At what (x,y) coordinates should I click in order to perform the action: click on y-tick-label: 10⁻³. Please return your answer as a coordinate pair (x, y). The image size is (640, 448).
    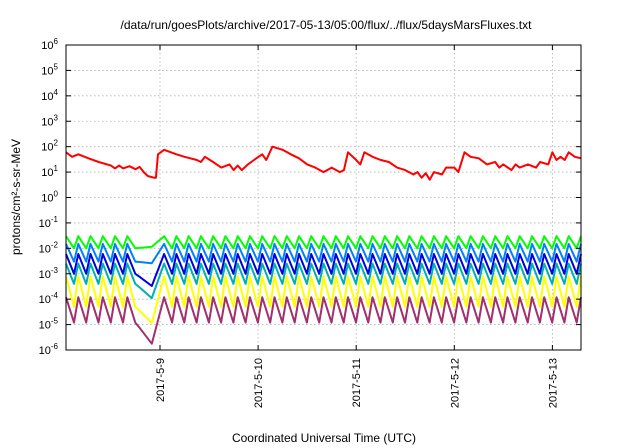
    Looking at the image, I should click on (49, 273).